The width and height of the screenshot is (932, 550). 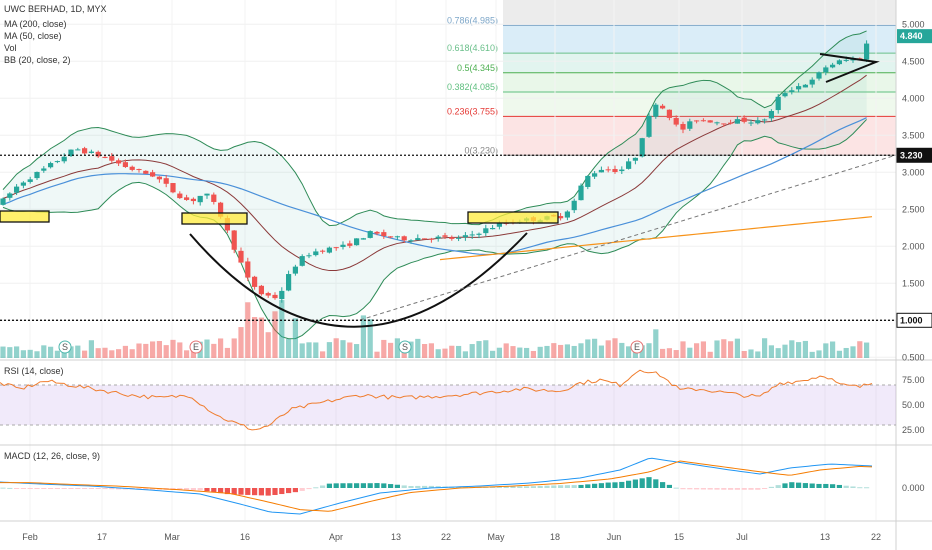 What do you see at coordinates (472, 20) in the screenshot?
I see `fib-label: 0.786(4.985)` at bounding box center [472, 20].